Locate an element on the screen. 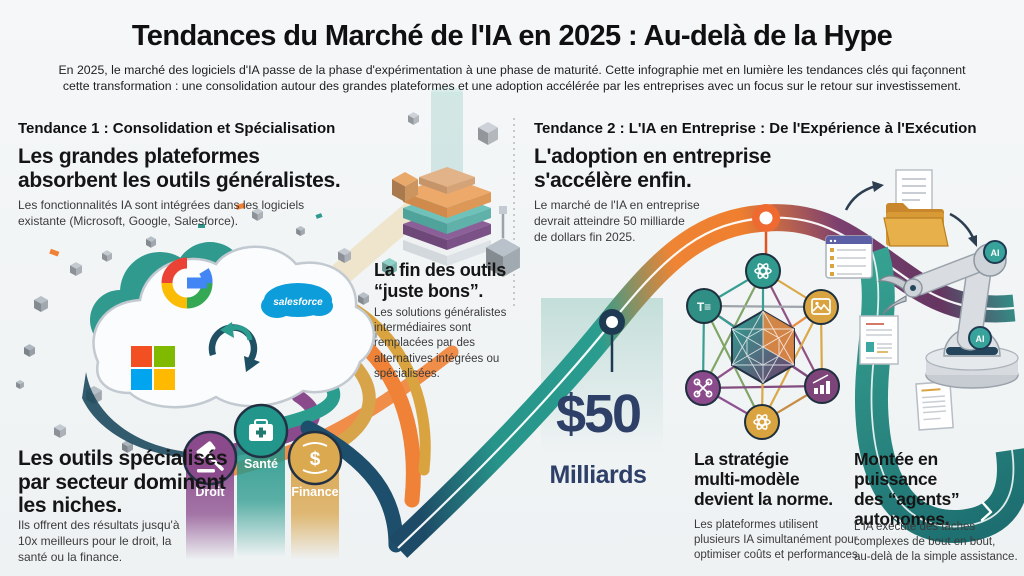 The image size is (1024, 576). network-node-image is located at coordinates (821, 307).